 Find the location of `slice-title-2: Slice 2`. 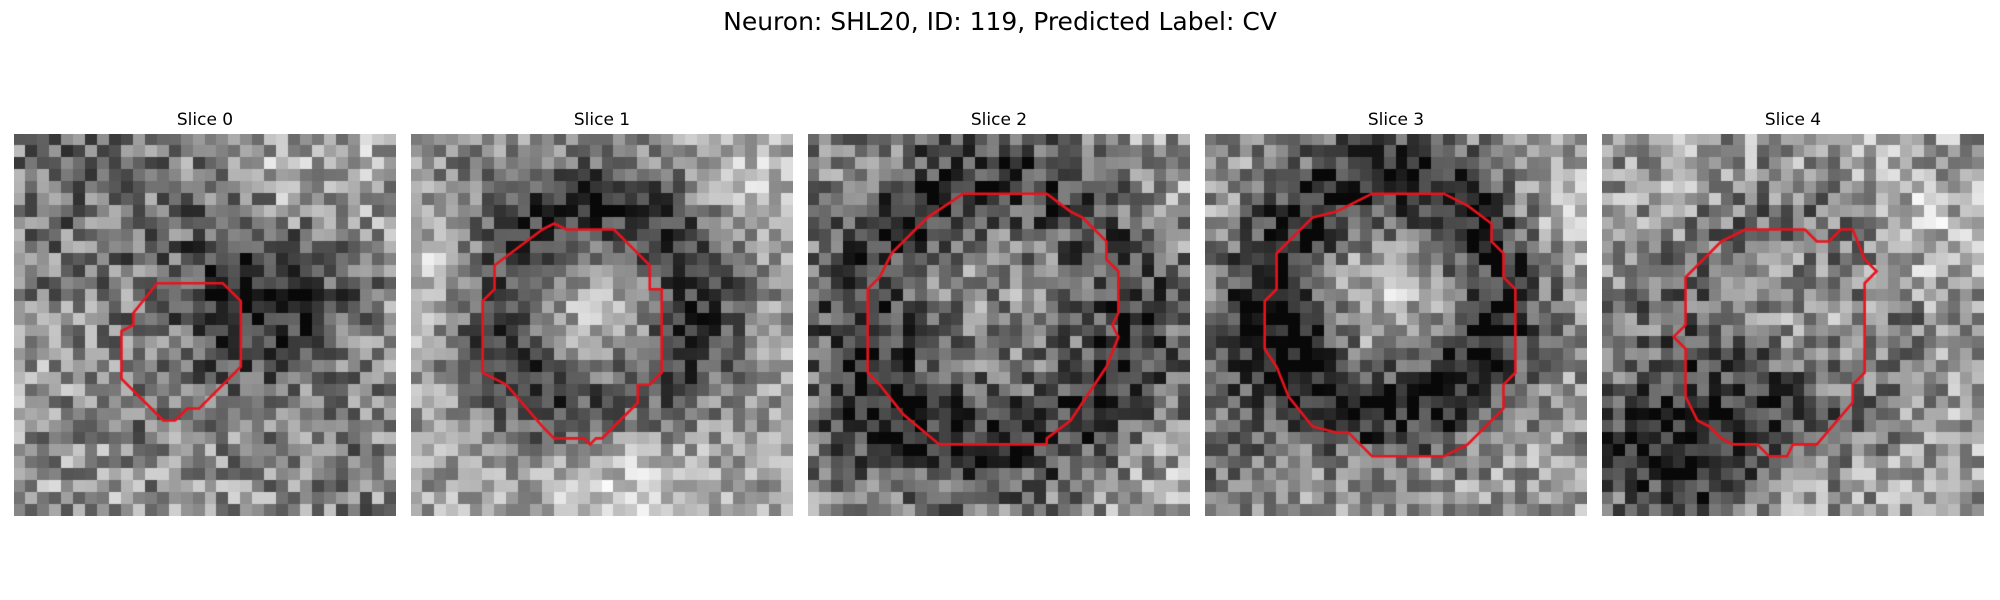

slice-title-2: Slice 2 is located at coordinates (999, 120).